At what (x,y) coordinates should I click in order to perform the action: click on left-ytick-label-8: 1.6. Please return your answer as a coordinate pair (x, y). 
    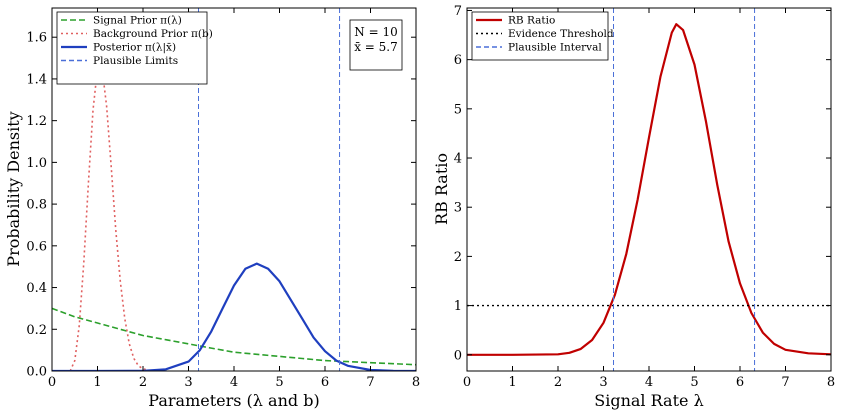
    Looking at the image, I should click on (36, 38).